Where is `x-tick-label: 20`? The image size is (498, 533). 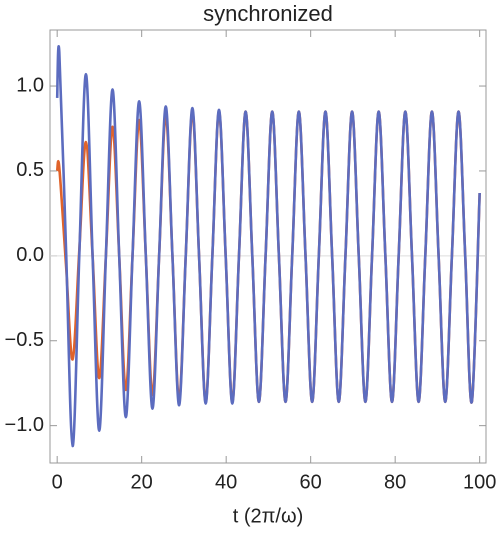 x-tick-label: 20 is located at coordinates (142, 482).